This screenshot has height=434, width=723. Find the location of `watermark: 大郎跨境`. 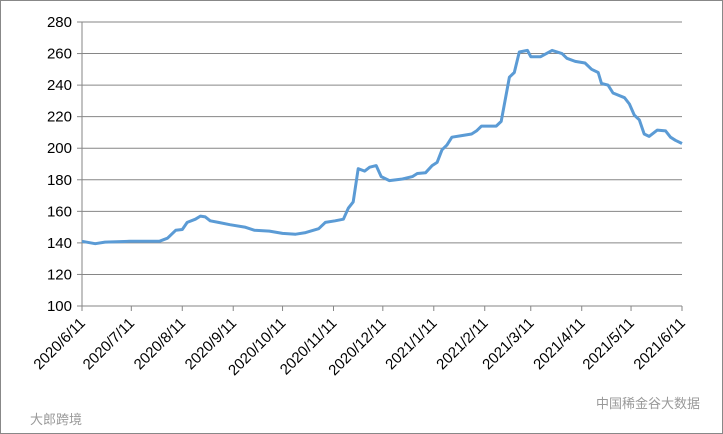

watermark: 大郎跨境 is located at coordinates (56, 419).